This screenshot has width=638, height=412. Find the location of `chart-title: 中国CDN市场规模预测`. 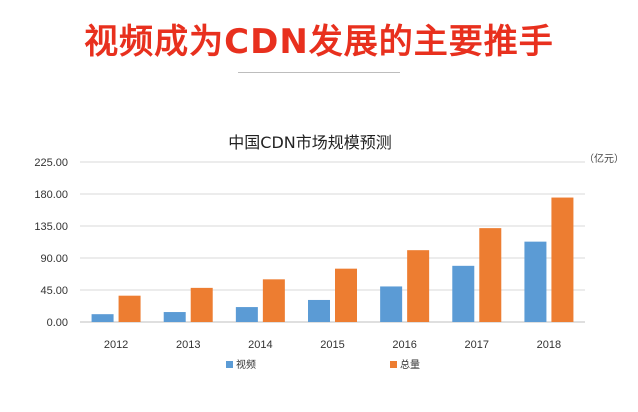

chart-title: 中国CDN市场规模预测 is located at coordinates (309, 142).